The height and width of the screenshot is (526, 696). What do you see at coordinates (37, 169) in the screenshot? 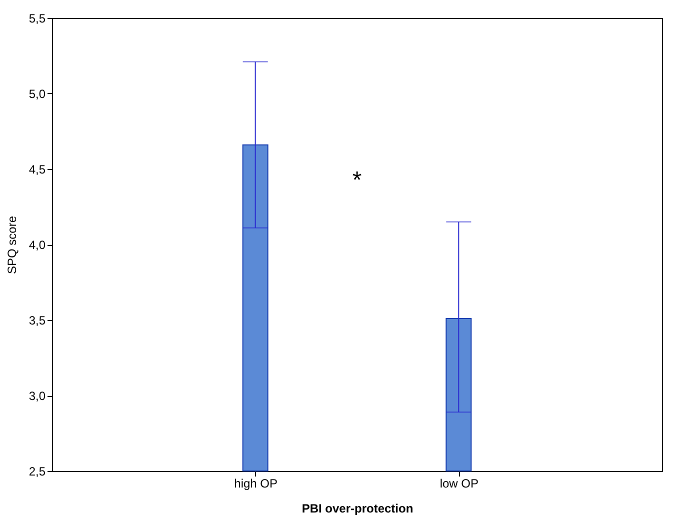
I see `y-tick-label: 4,5` at bounding box center [37, 169].